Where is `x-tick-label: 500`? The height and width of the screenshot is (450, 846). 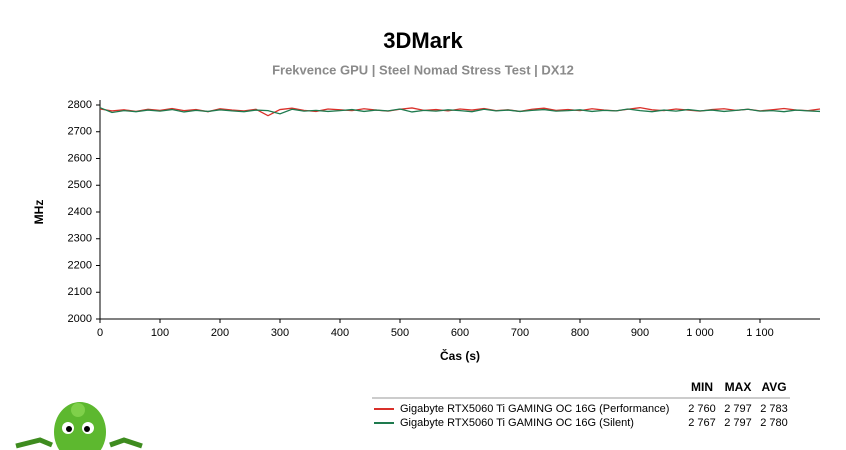 x-tick-label: 500 is located at coordinates (400, 333).